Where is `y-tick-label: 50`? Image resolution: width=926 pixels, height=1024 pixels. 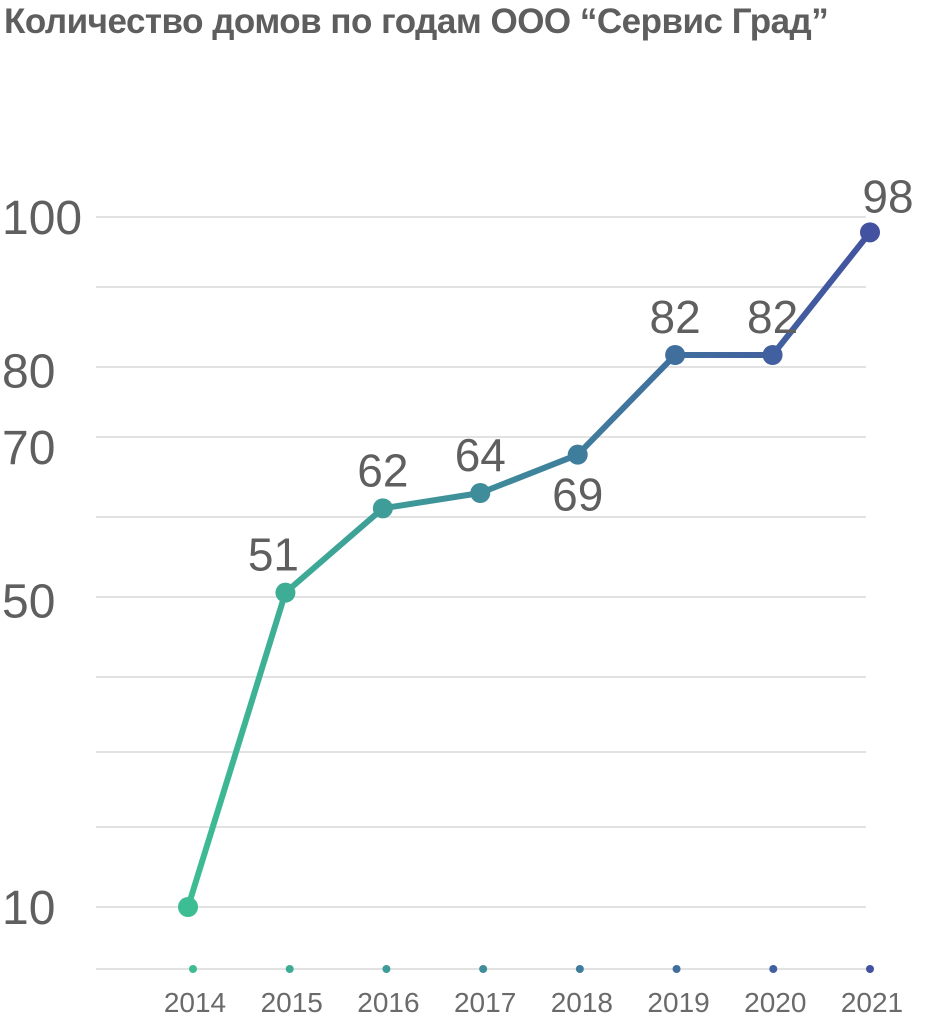 y-tick-label: 50 is located at coordinates (28, 601).